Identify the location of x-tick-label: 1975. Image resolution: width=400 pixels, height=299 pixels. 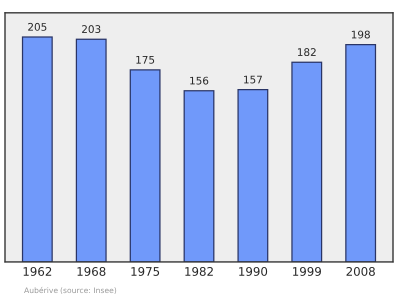
(145, 271).